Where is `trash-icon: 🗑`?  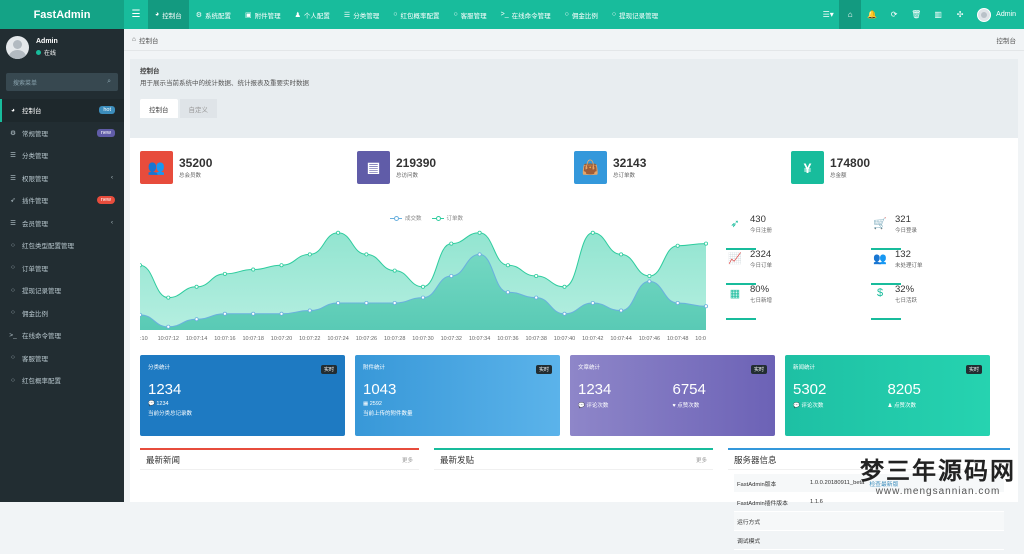 trash-icon: 🗑 is located at coordinates (916, 14).